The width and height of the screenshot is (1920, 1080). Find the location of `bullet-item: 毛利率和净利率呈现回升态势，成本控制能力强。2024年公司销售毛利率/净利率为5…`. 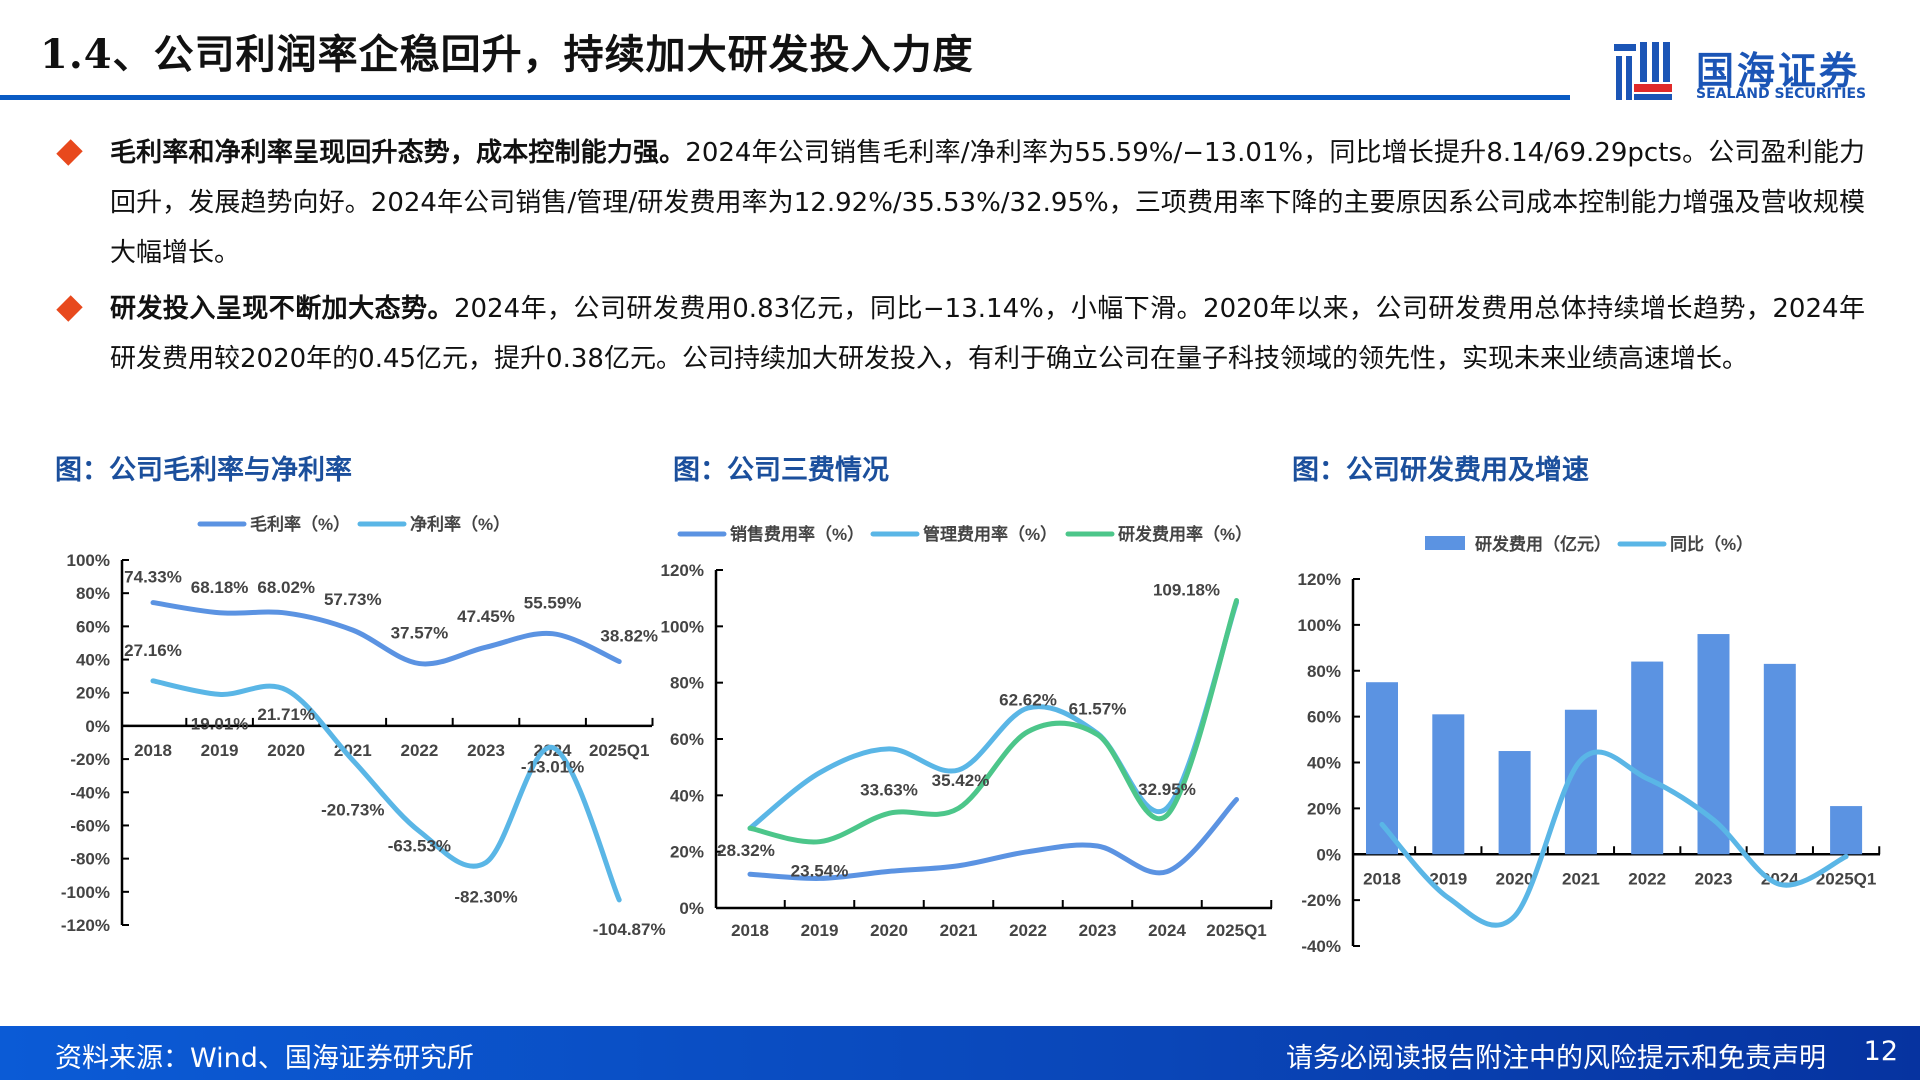

bullet-item: 毛利率和净利率呈现回升态势，成本控制能力强。2024年公司销售毛利率/净利率为5… is located at coordinates (960, 203).